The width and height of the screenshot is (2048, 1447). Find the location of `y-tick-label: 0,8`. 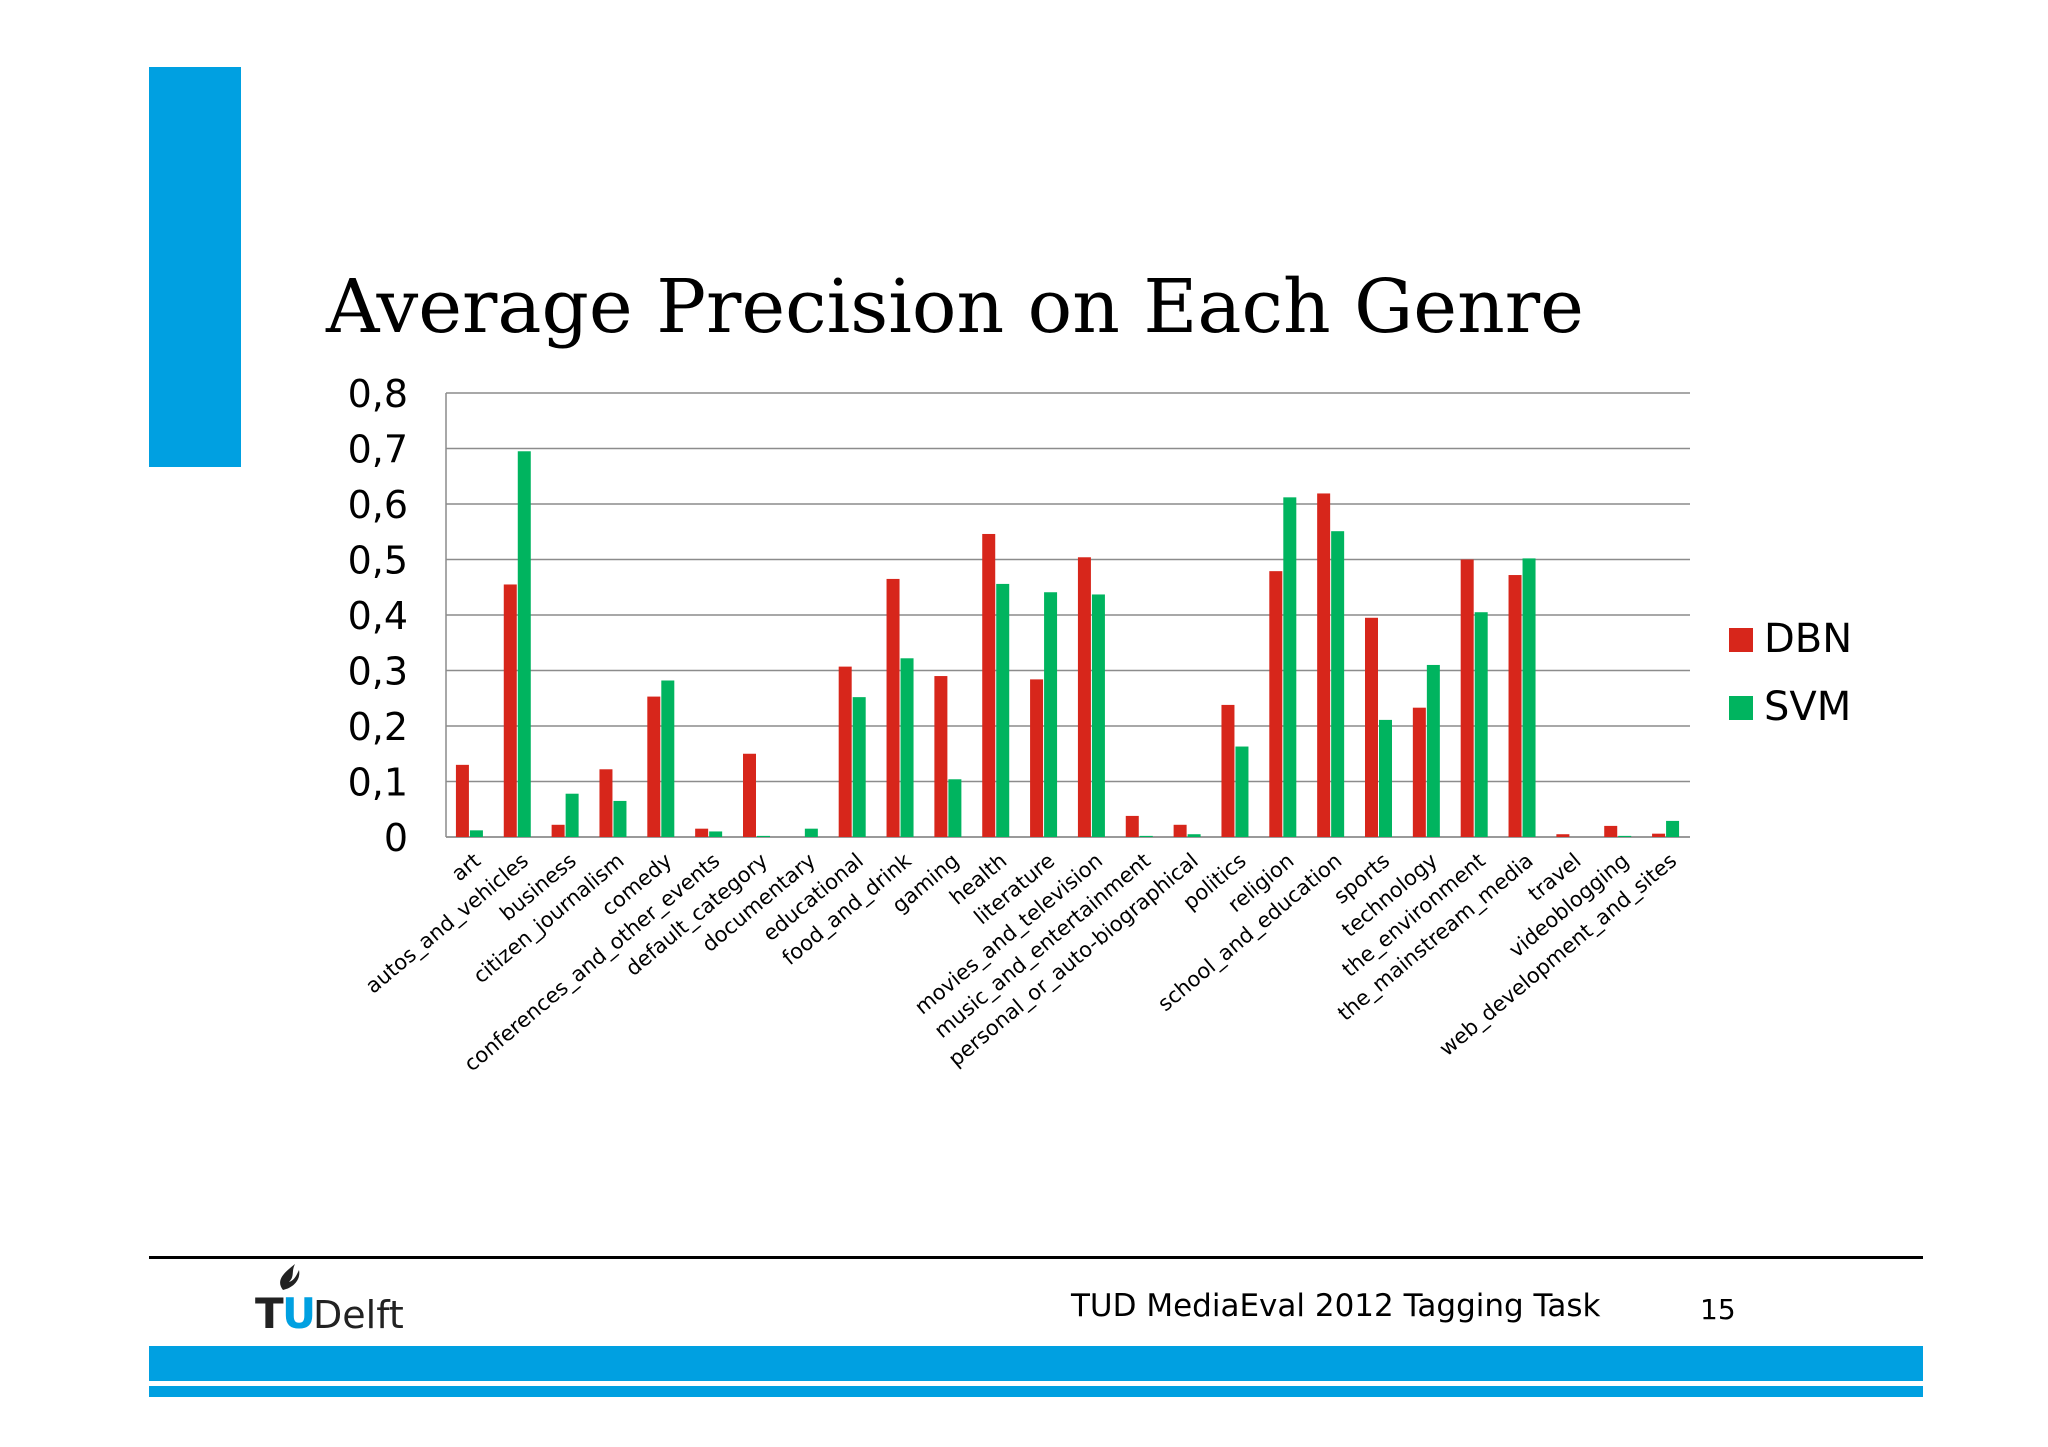

y-tick-label: 0,8 is located at coordinates (378, 394).